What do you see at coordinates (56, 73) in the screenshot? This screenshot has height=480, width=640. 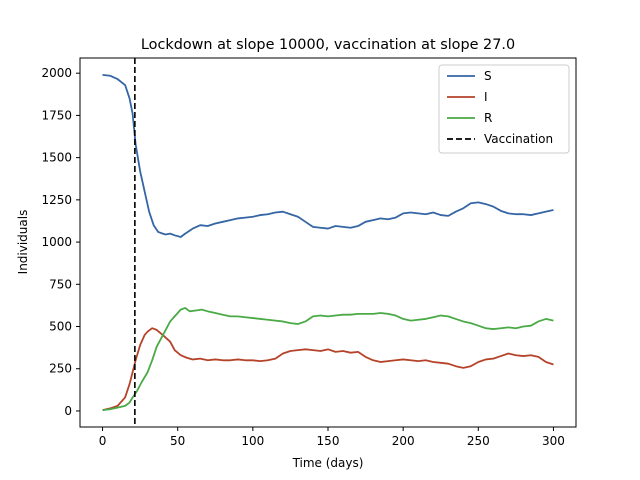 I see `y-tick-label: 2000` at bounding box center [56, 73].